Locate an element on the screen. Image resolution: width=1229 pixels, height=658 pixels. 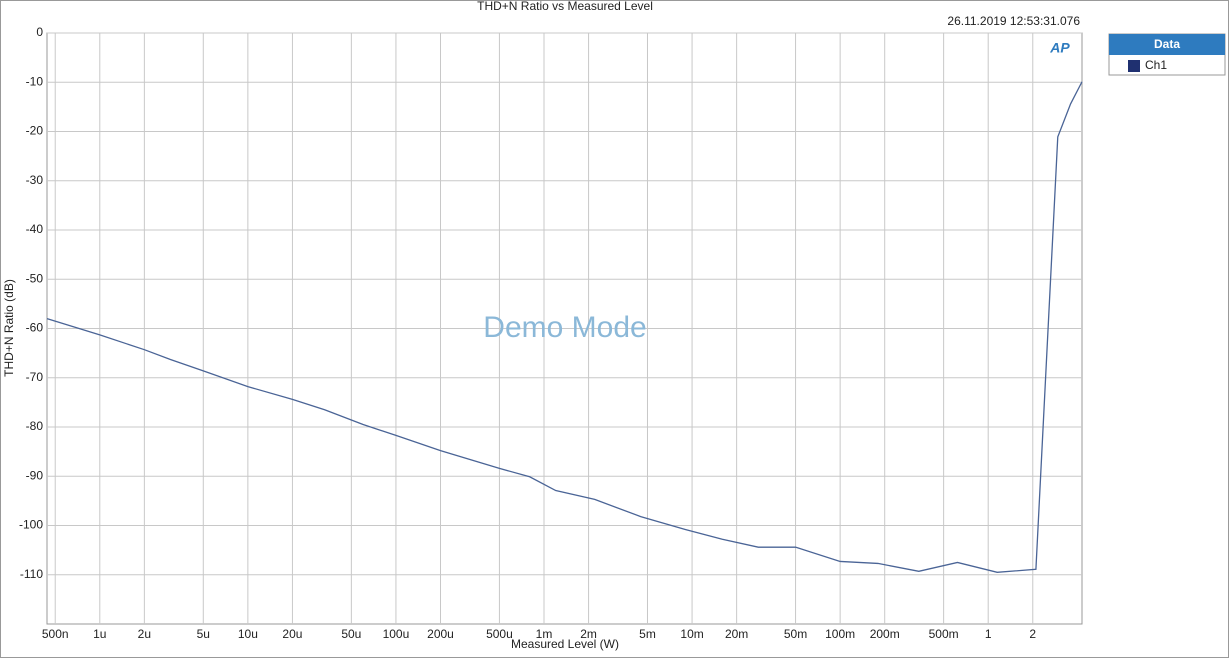
y-tick-label: -30 is located at coordinates (35, 180).